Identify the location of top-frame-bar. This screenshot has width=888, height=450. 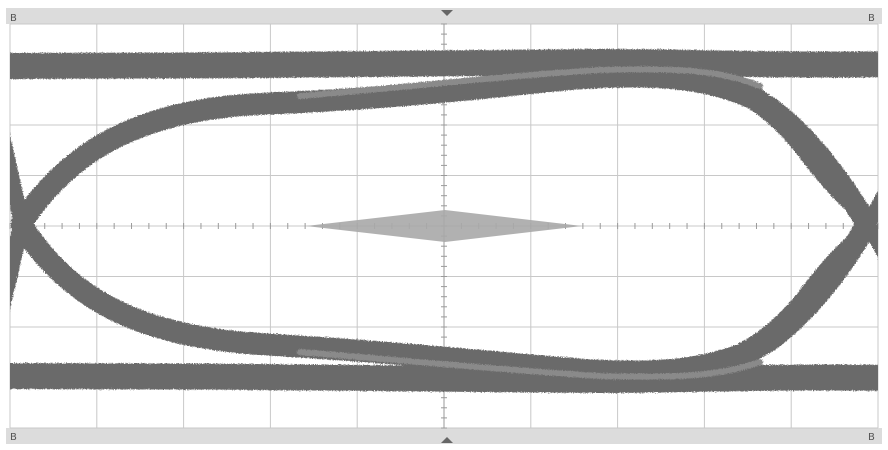
(444, 16).